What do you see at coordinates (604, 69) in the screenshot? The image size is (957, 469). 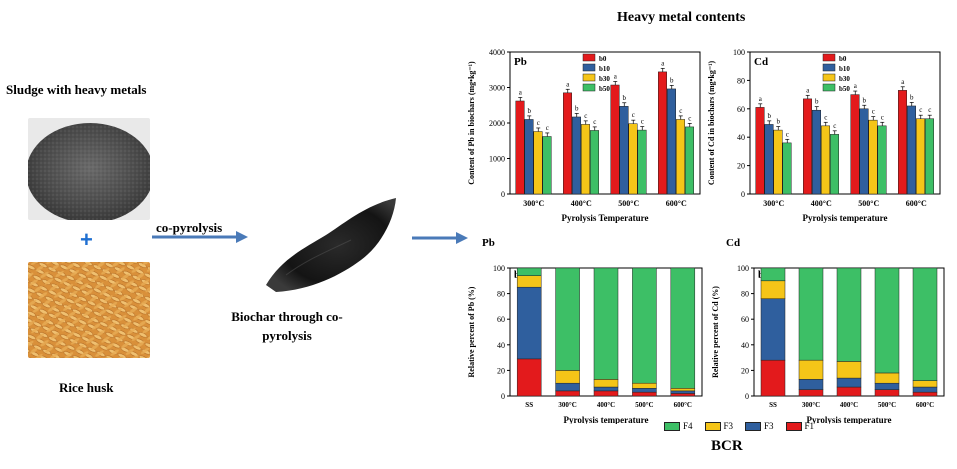 I see `pb-content-legend-label-b10: b10` at bounding box center [604, 69].